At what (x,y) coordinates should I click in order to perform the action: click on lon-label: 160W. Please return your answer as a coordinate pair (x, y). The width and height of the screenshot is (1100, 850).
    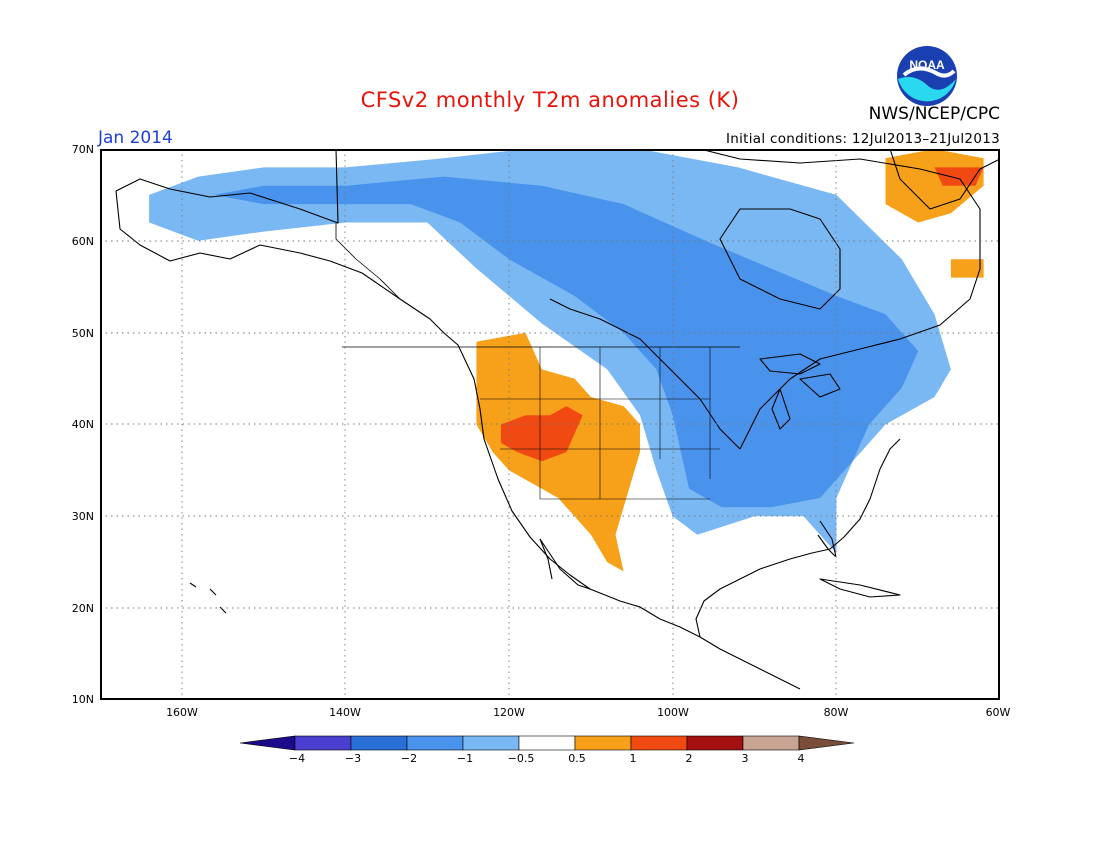
    Looking at the image, I should click on (182, 712).